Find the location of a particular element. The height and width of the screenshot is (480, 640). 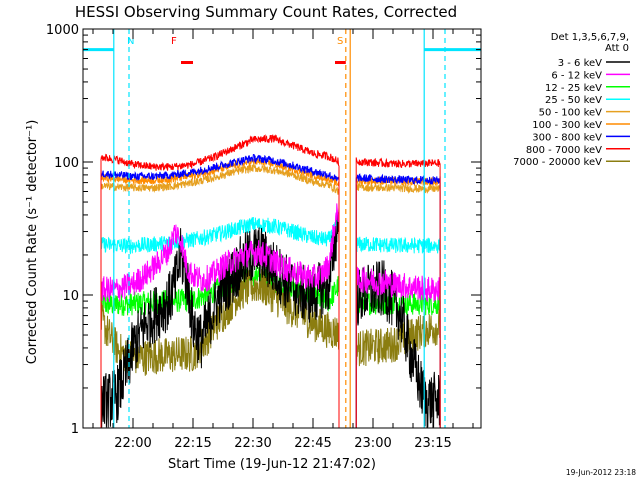

y-tick-label: 100 is located at coordinates (66, 163).